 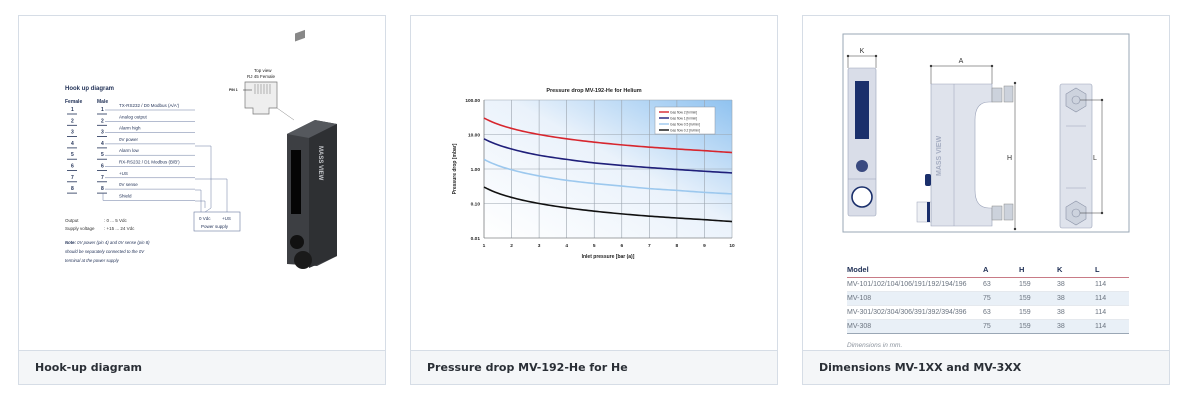 What do you see at coordinates (263, 70) in the screenshot?
I see `top-view-label: Top view` at bounding box center [263, 70].